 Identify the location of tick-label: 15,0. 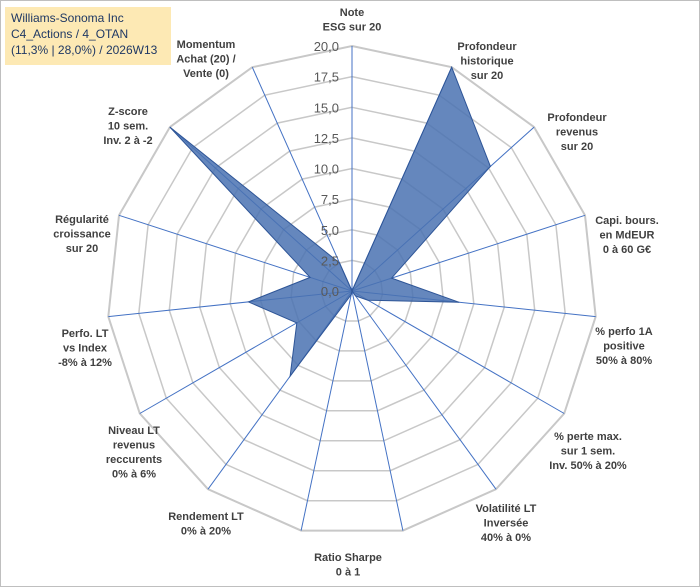
(326, 107).